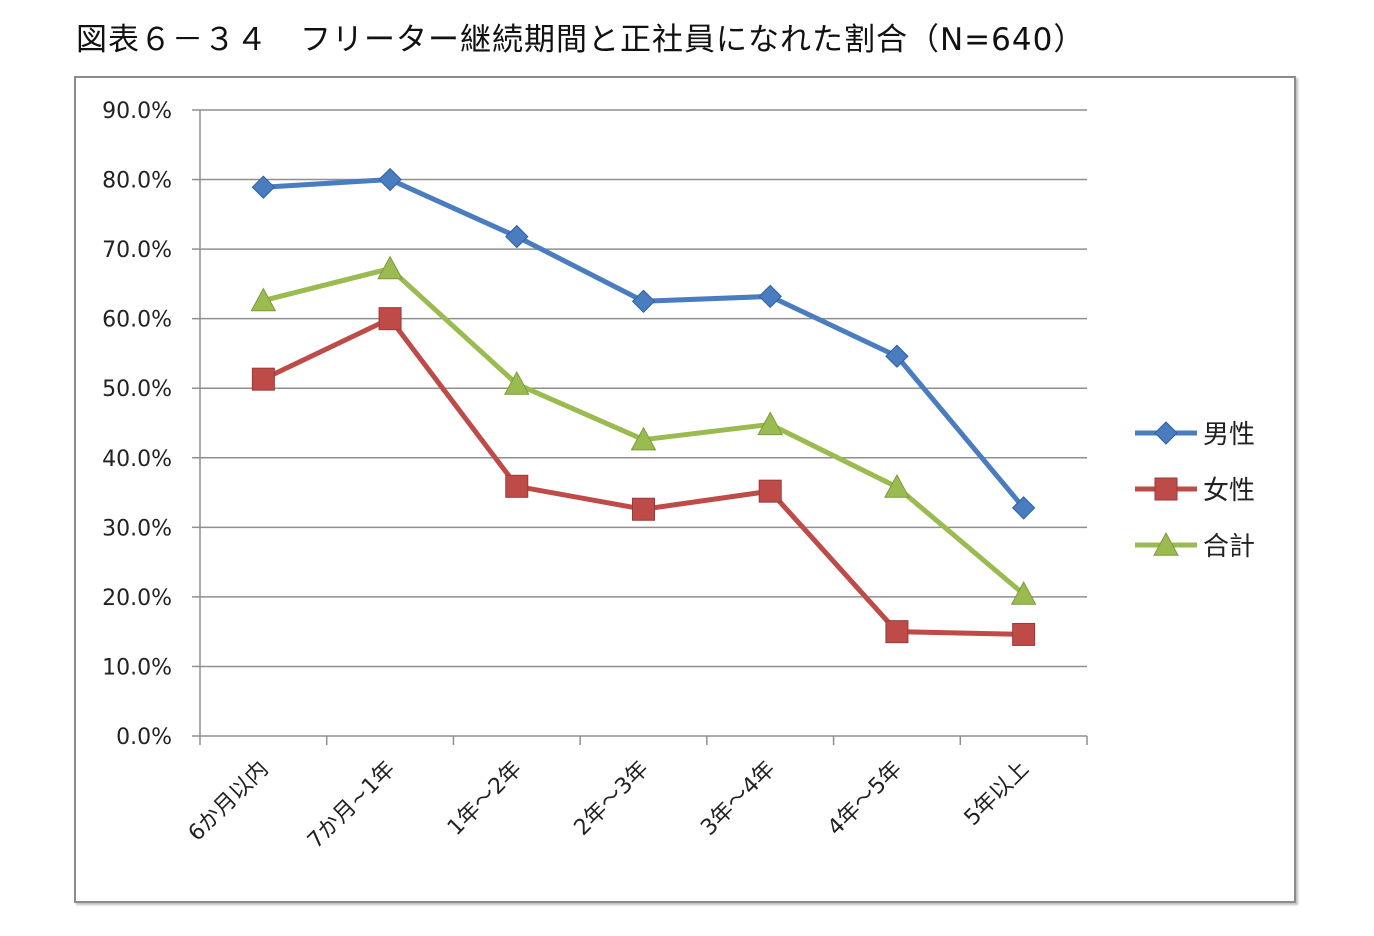 This screenshot has height=936, width=1374. What do you see at coordinates (612, 799) in the screenshot?
I see `x-category-label: 2年～3年` at bounding box center [612, 799].